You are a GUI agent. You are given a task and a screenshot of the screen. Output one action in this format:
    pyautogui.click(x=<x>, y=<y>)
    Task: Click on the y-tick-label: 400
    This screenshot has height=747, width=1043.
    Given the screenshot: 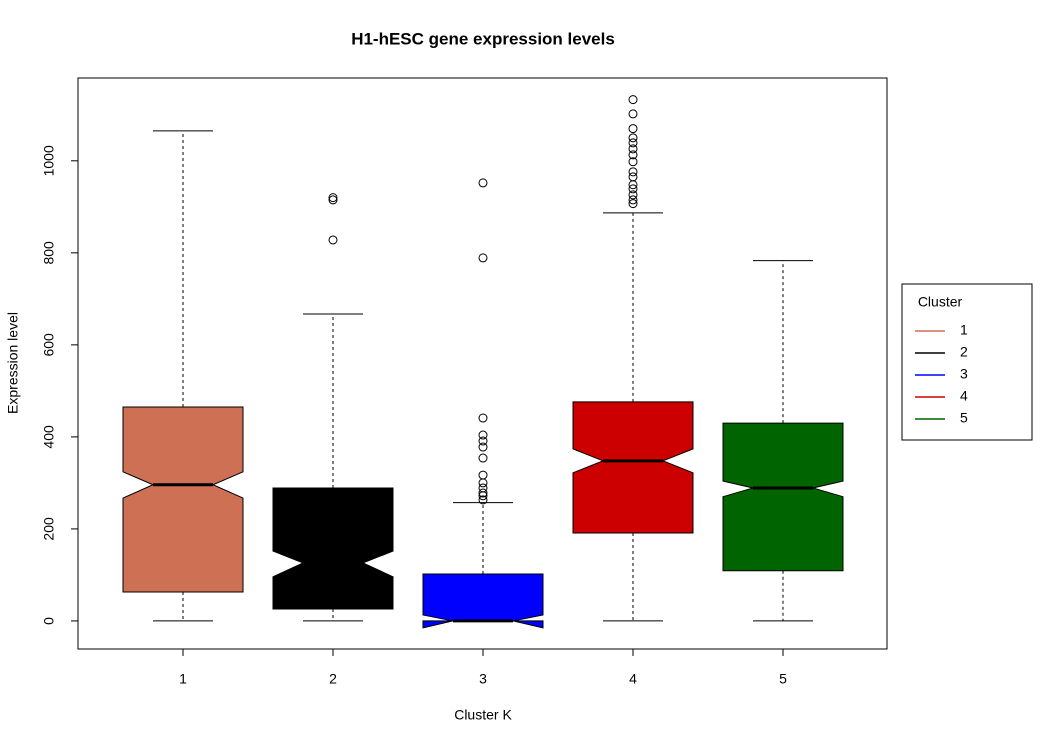 What is the action you would take?
    pyautogui.click(x=49, y=437)
    